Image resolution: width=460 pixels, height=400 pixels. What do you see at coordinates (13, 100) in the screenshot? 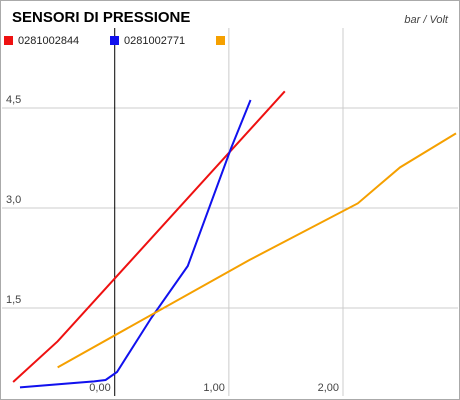
I see `y-tick-label: 4,5` at bounding box center [13, 100].